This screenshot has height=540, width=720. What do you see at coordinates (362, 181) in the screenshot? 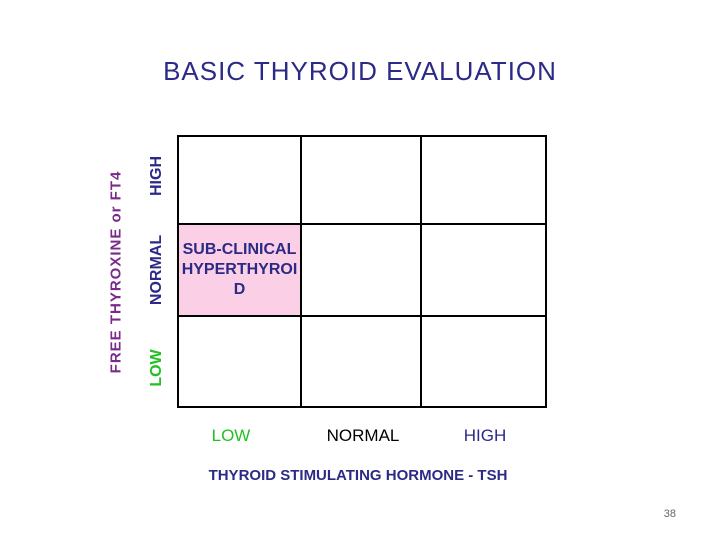
I see `cell-high-normal` at bounding box center [362, 181].